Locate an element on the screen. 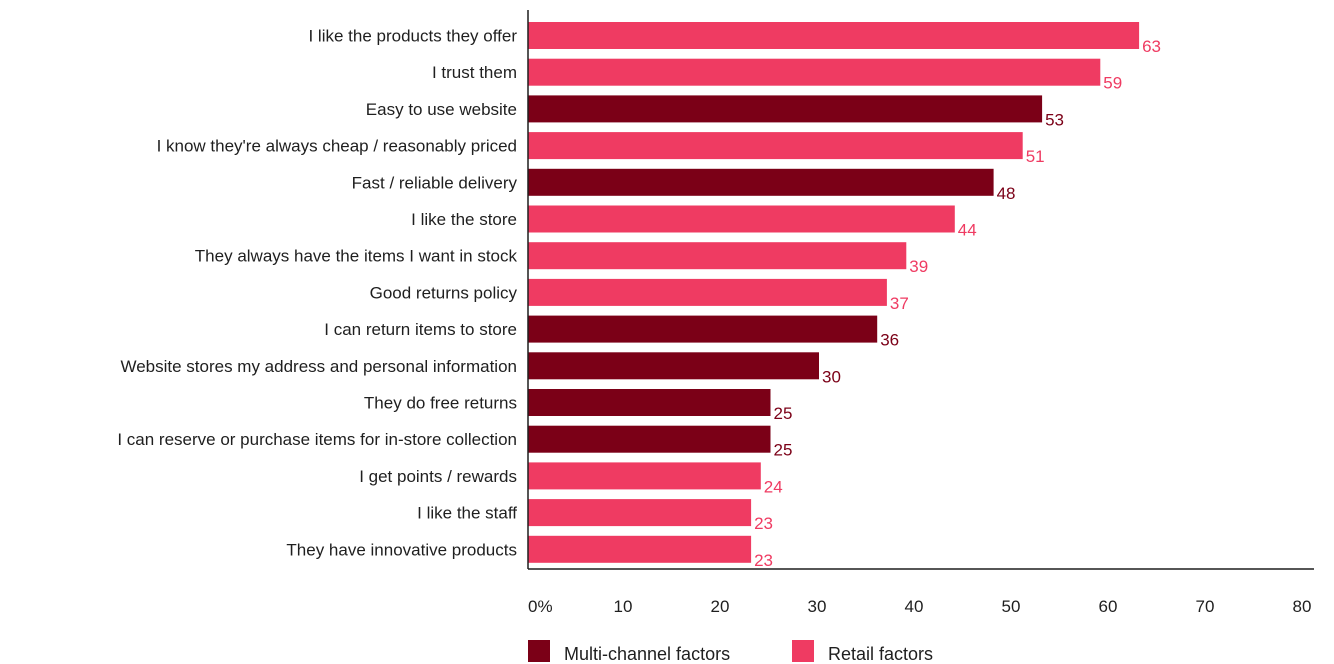  x-tick-label: 60 is located at coordinates (1108, 606).